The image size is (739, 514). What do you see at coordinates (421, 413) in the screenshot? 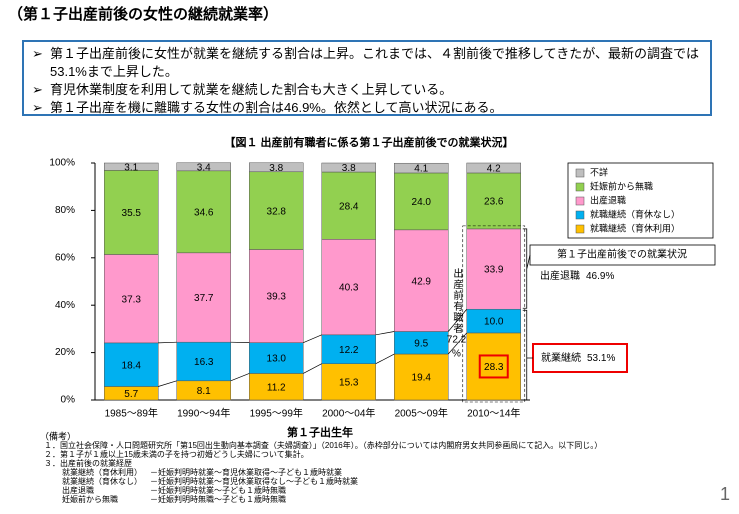
I see `x-tick-label: 2005～09年` at bounding box center [421, 413].